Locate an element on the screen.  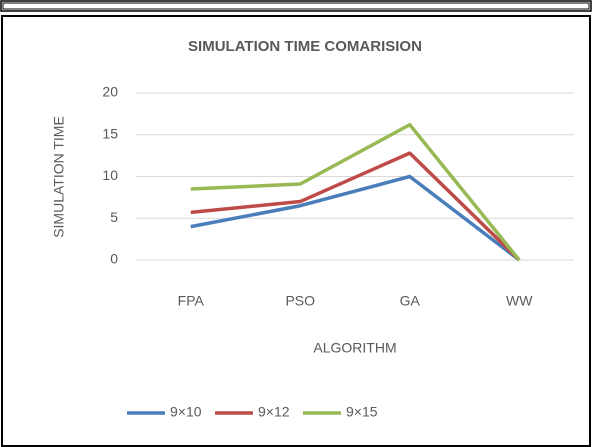
y-tick-label: 15 is located at coordinates (110, 133).